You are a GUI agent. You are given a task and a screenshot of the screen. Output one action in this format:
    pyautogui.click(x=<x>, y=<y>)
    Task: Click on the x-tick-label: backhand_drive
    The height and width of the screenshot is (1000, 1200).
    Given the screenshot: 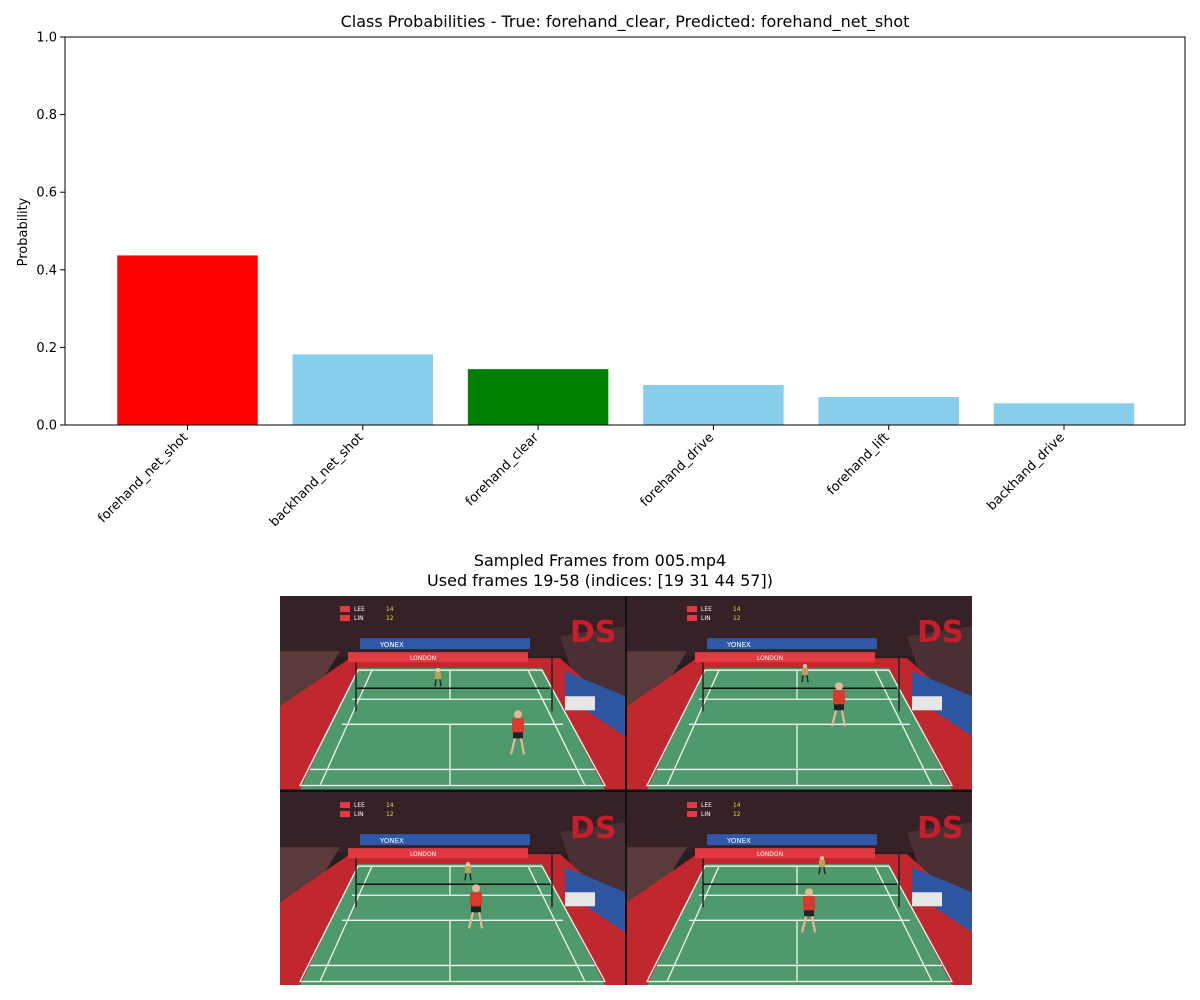 What is the action you would take?
    pyautogui.click(x=1025, y=471)
    